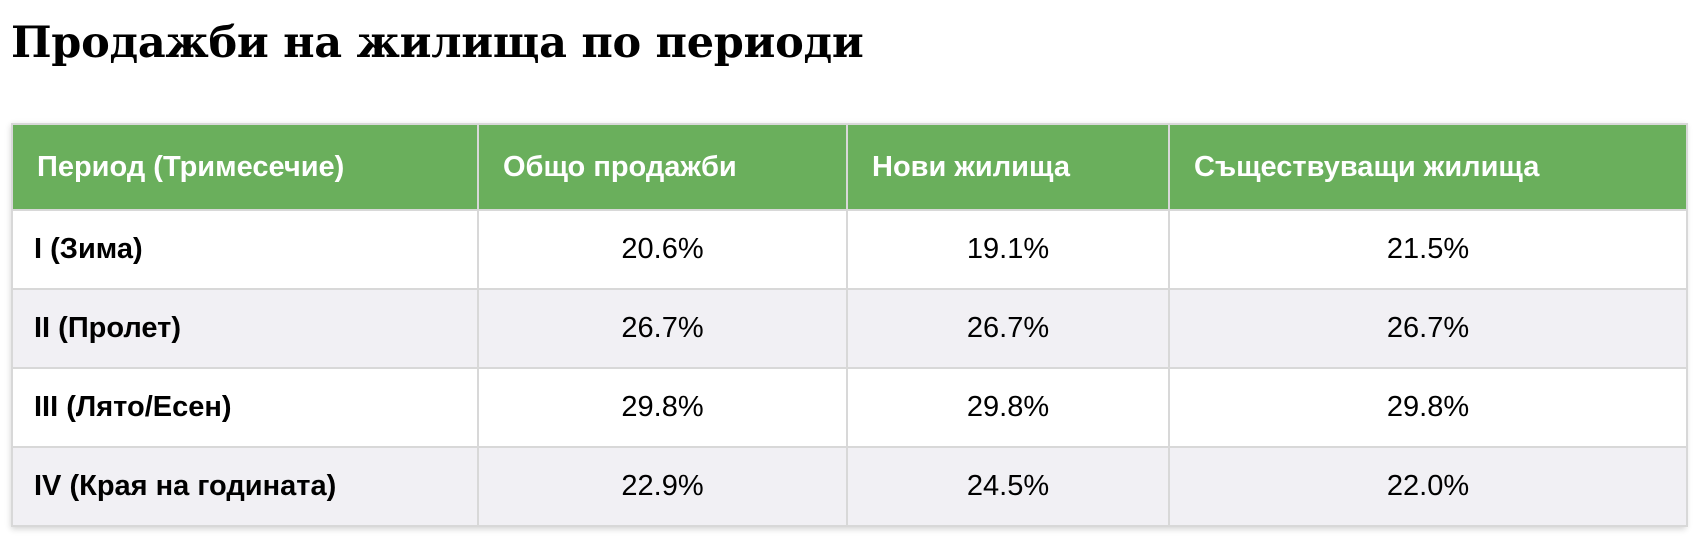  Describe the element at coordinates (245, 486) in the screenshot. I see `period-cell: IV (Края на годината)` at that location.